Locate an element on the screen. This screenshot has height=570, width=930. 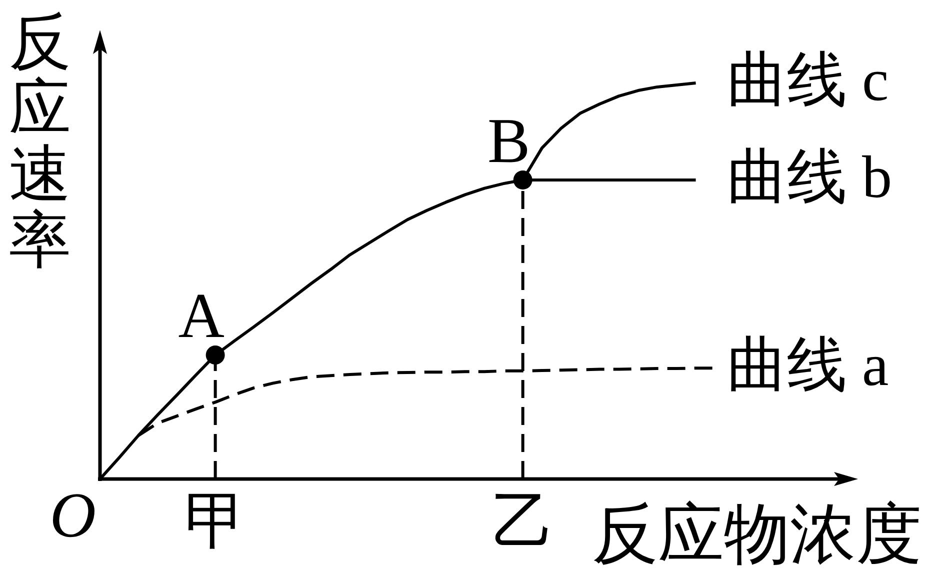
annotation: A is located at coordinates (201, 316).